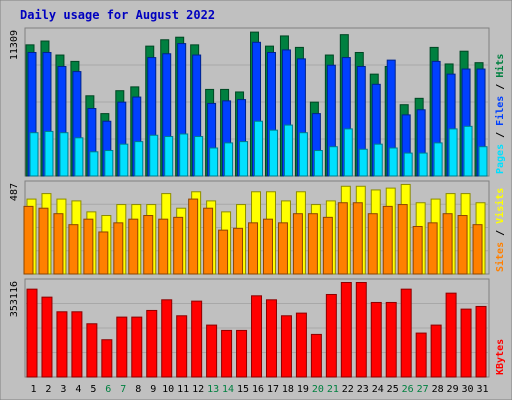  I want to click on day-label: 20, so click(318, 389).